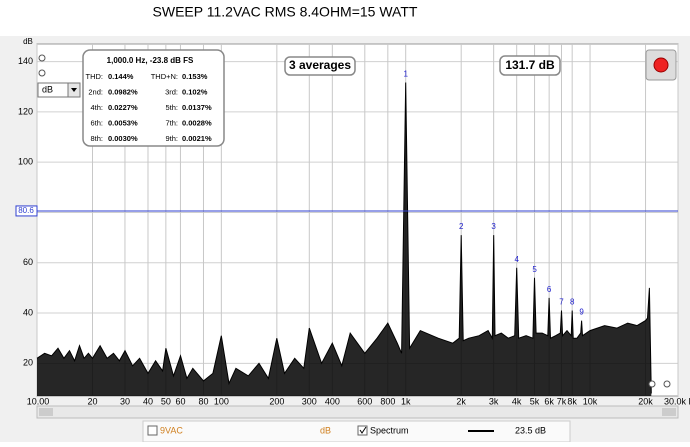 The image size is (690, 447). What do you see at coordinates (405, 74) in the screenshot?
I see `harmonic-label: 1` at bounding box center [405, 74].